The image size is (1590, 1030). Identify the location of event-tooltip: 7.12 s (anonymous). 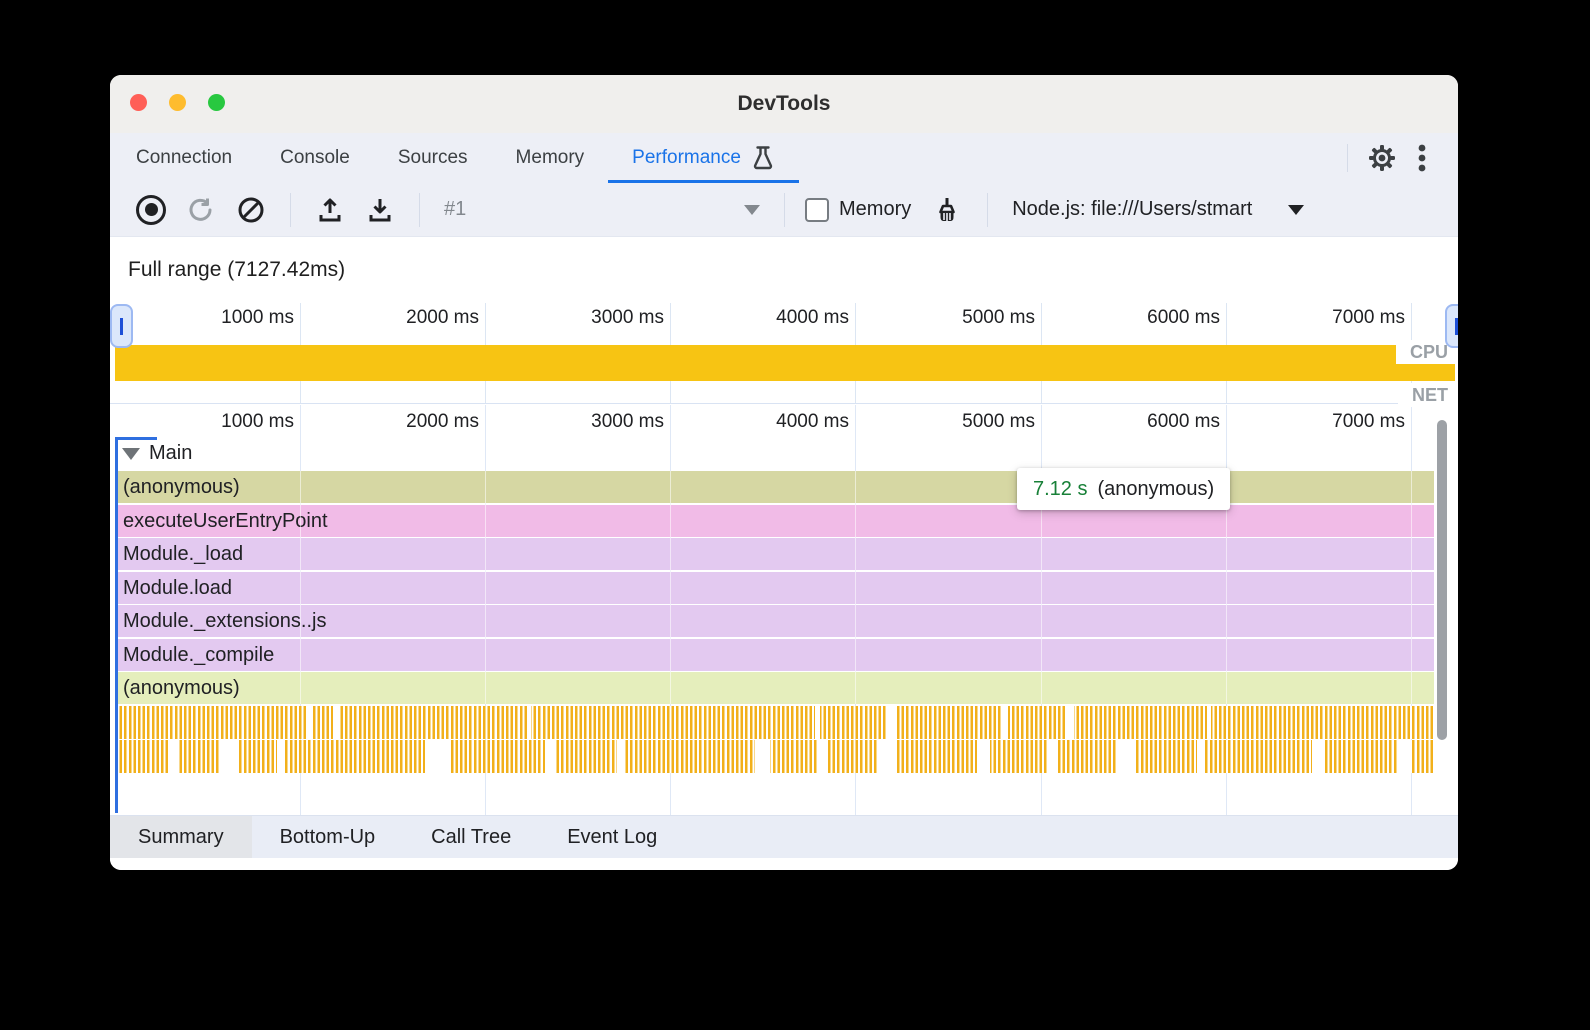
(1124, 489).